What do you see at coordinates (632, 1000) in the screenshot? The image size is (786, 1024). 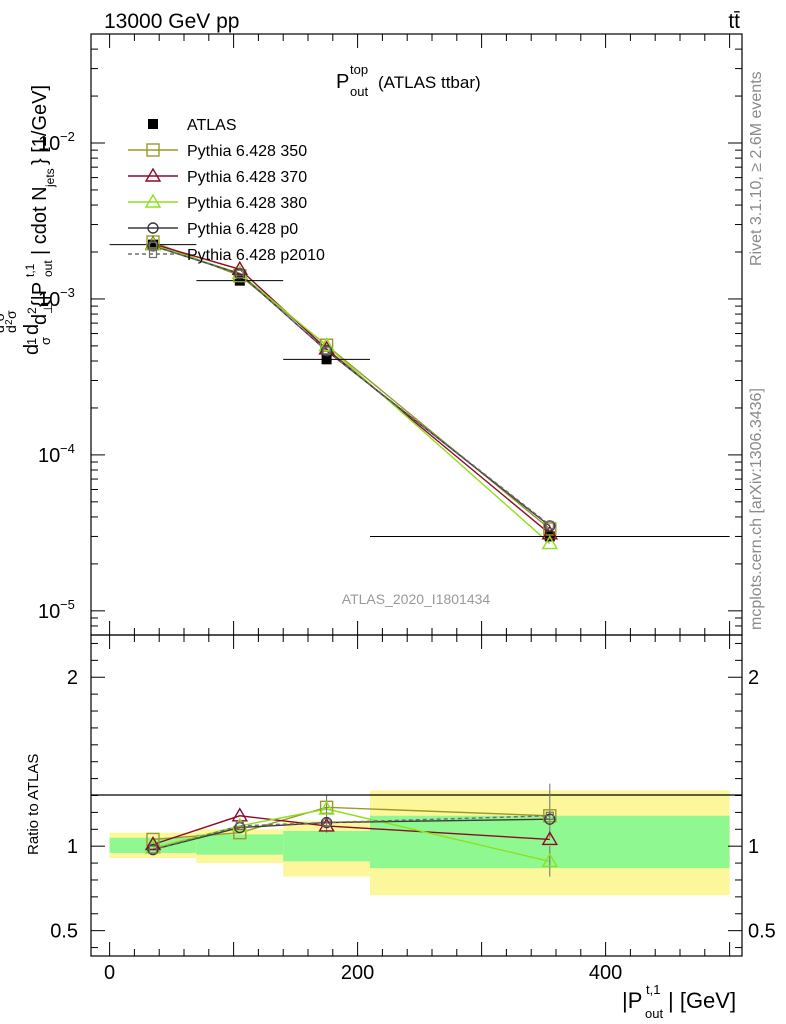 I see `svg-text: |P` at bounding box center [632, 1000].